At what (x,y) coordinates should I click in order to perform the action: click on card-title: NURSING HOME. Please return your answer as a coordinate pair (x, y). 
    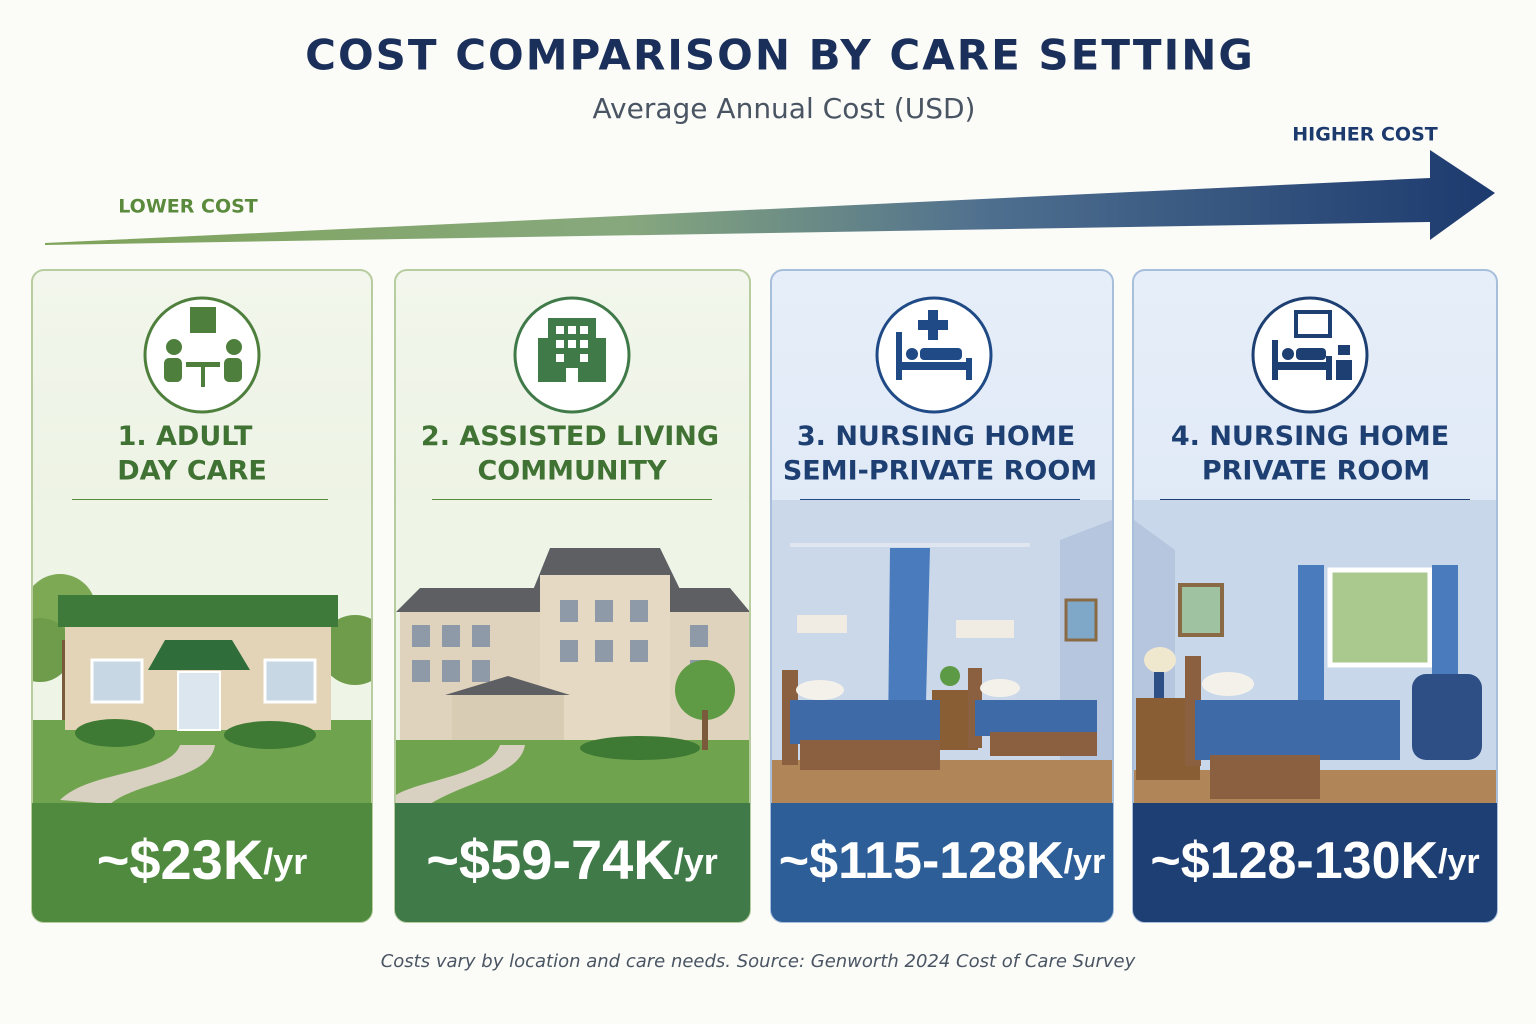
    Looking at the image, I should click on (955, 436).